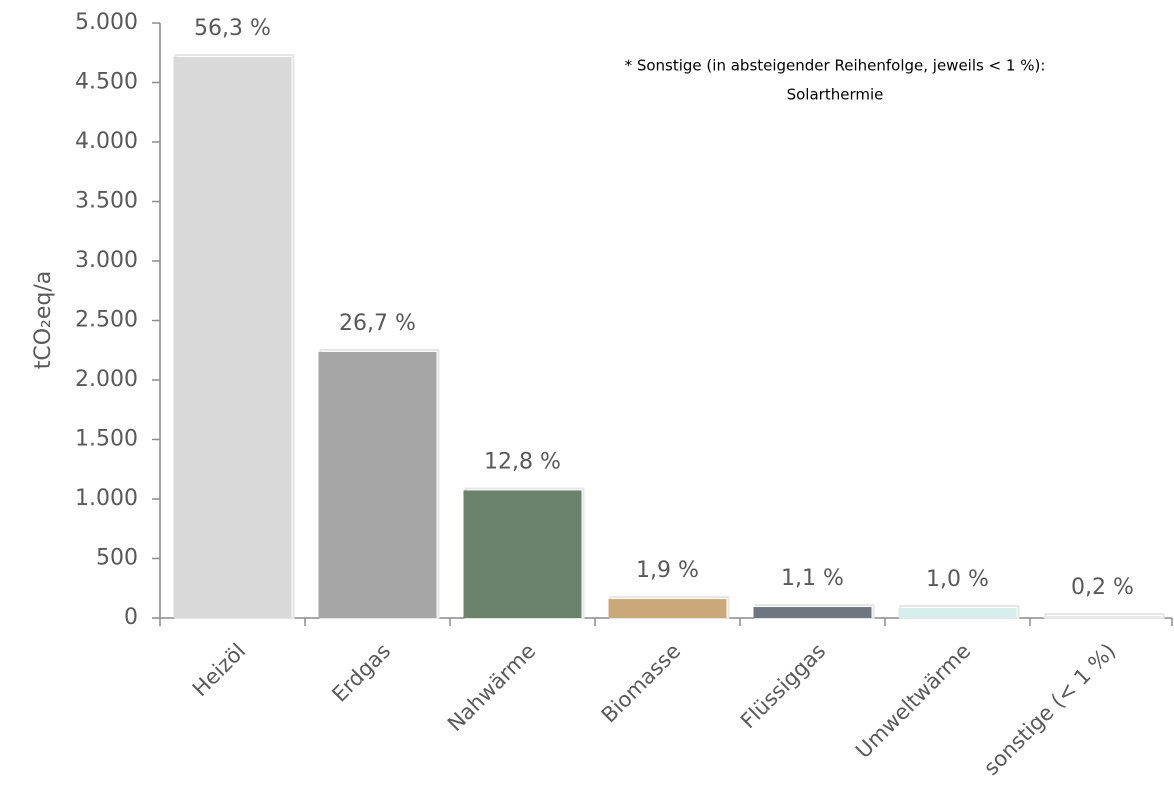 The height and width of the screenshot is (798, 1174). I want to click on data-label: 26,7 %, so click(377, 323).